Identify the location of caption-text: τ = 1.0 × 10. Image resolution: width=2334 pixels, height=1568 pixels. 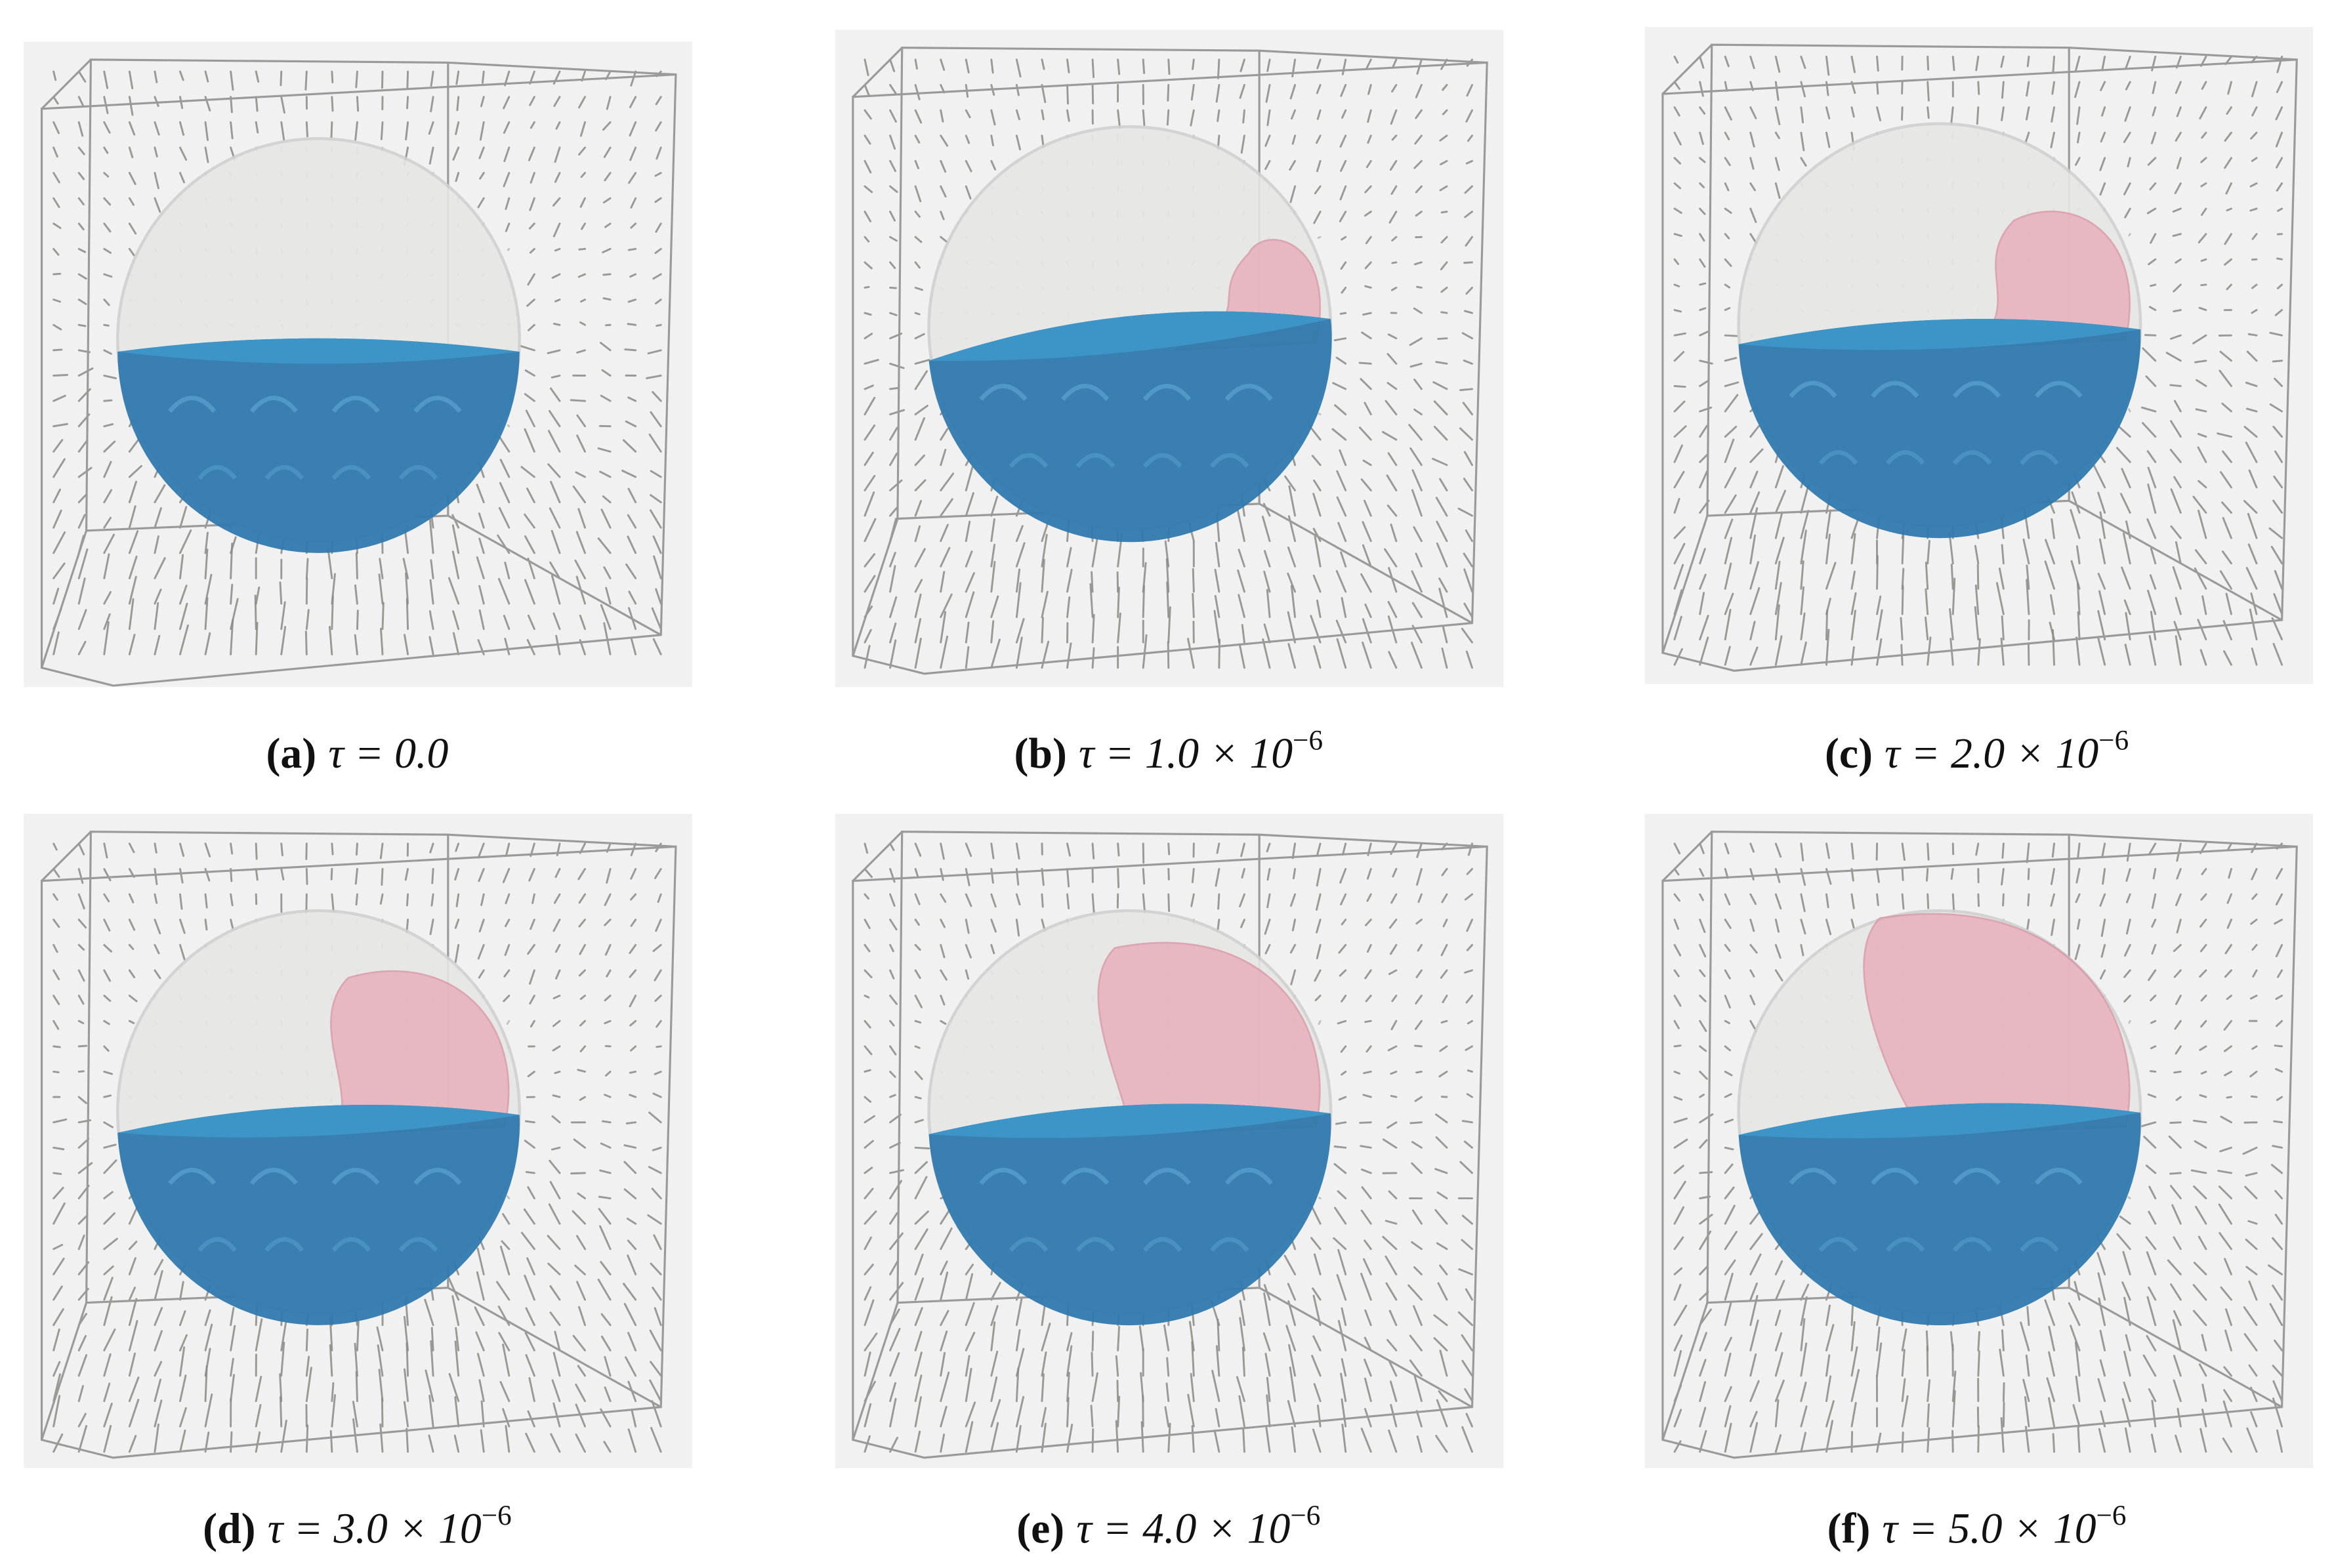
(1186, 753).